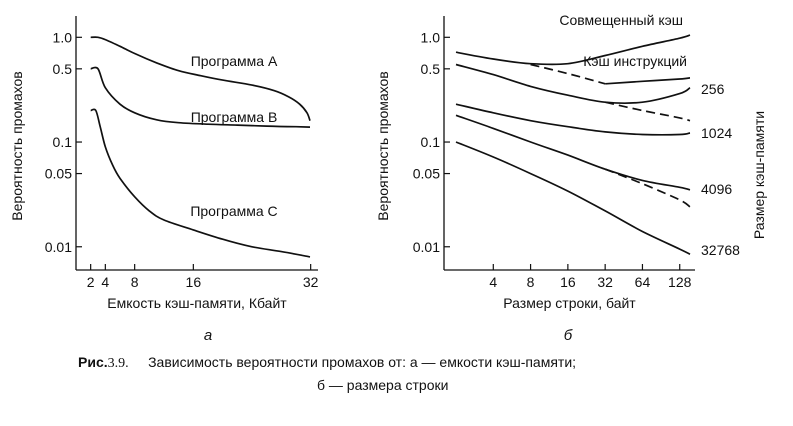  What do you see at coordinates (118, 363) in the screenshot?
I see `figure-number: 3.9.` at bounding box center [118, 363].